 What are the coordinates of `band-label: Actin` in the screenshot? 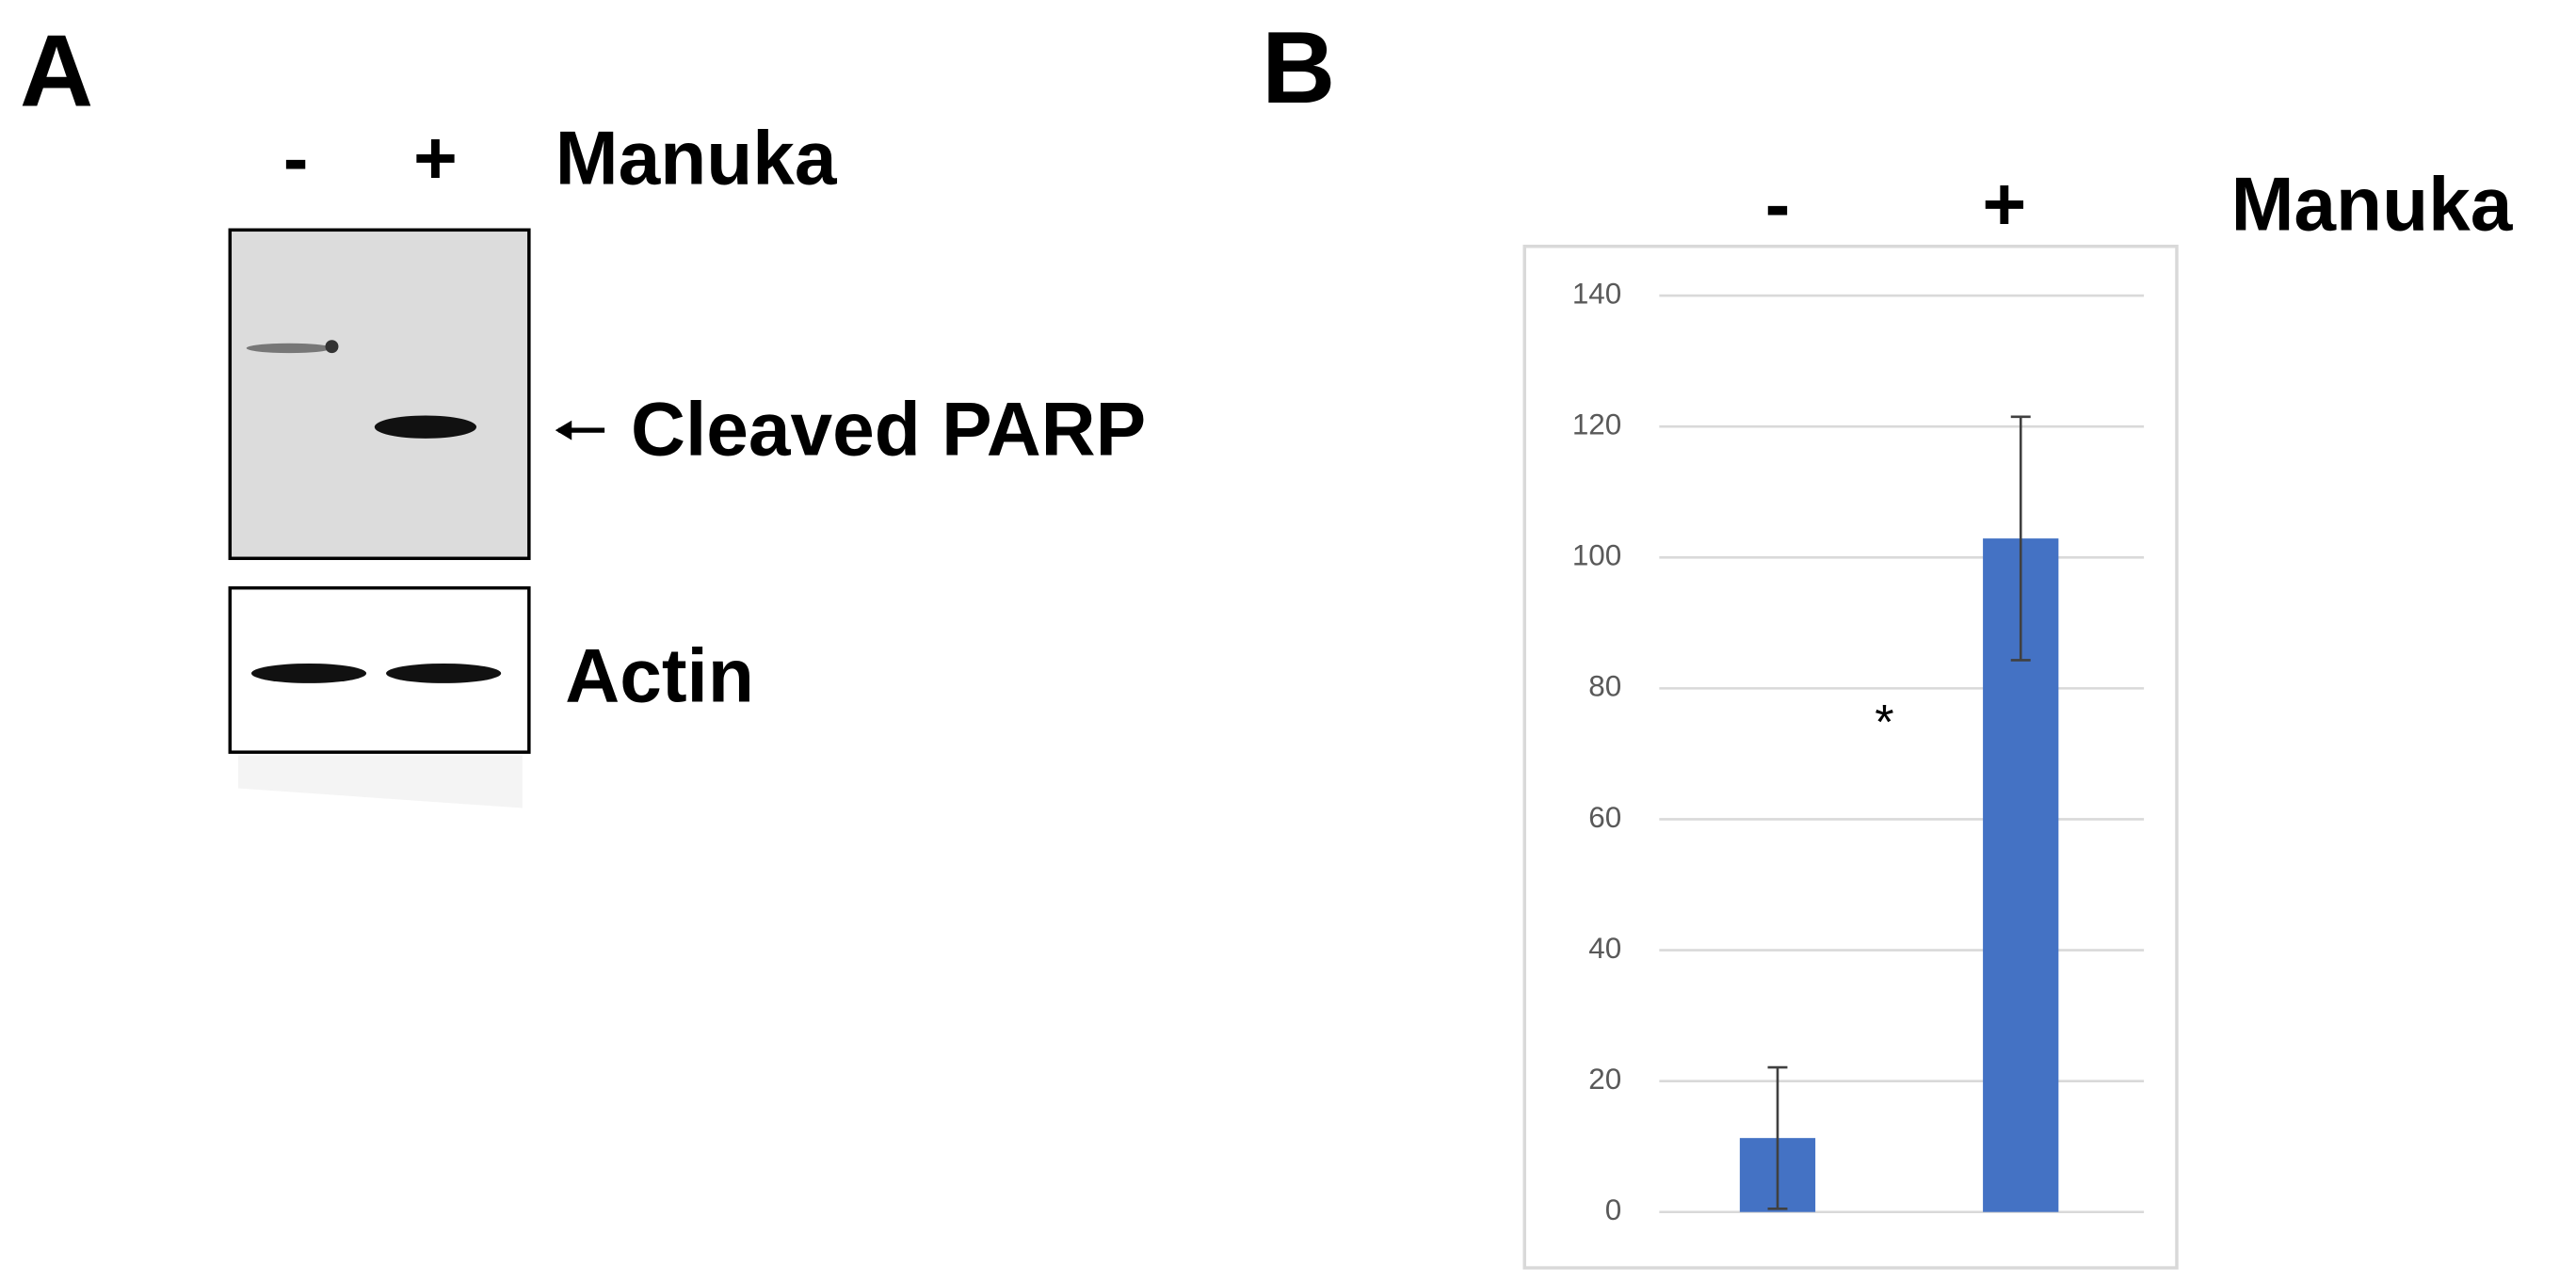 It's located at (659, 675).